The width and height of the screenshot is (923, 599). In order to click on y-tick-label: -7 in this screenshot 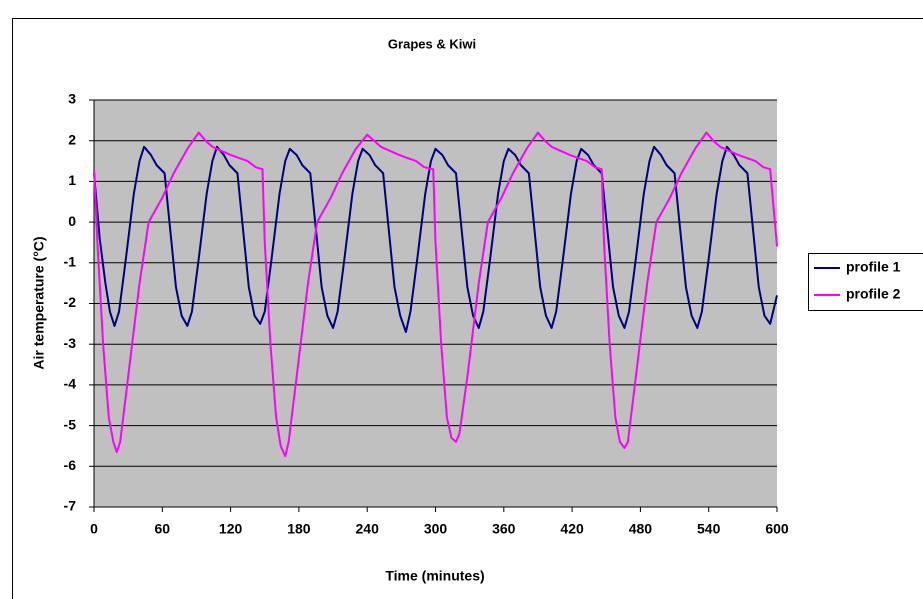, I will do `click(70, 506)`.